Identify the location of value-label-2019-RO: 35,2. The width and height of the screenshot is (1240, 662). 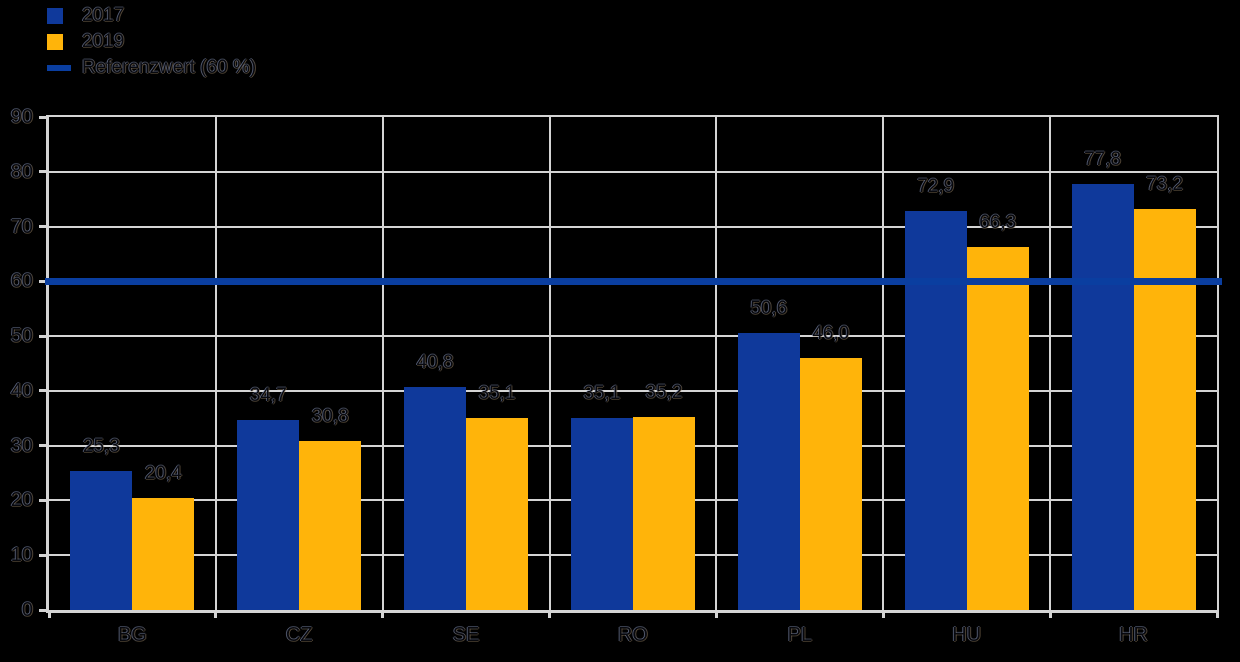
(664, 393).